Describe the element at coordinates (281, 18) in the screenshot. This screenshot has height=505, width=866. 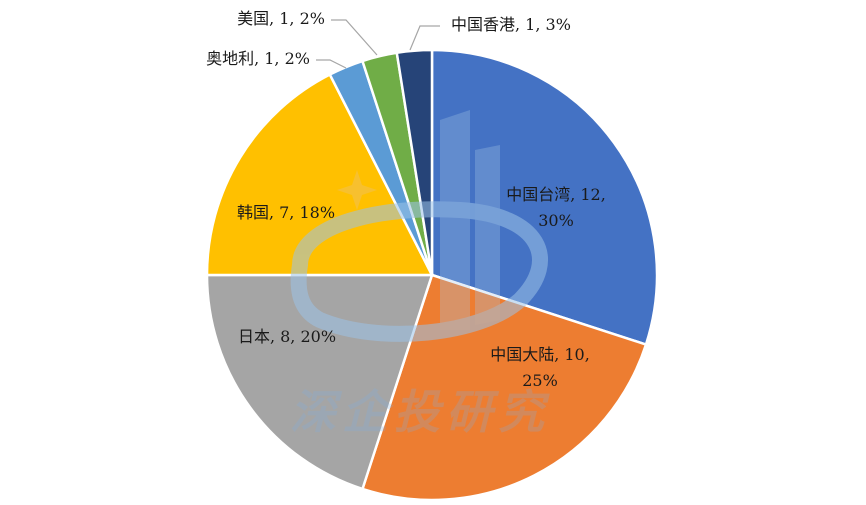
I see `slice-label-6: 美国, 1, 2%` at that location.